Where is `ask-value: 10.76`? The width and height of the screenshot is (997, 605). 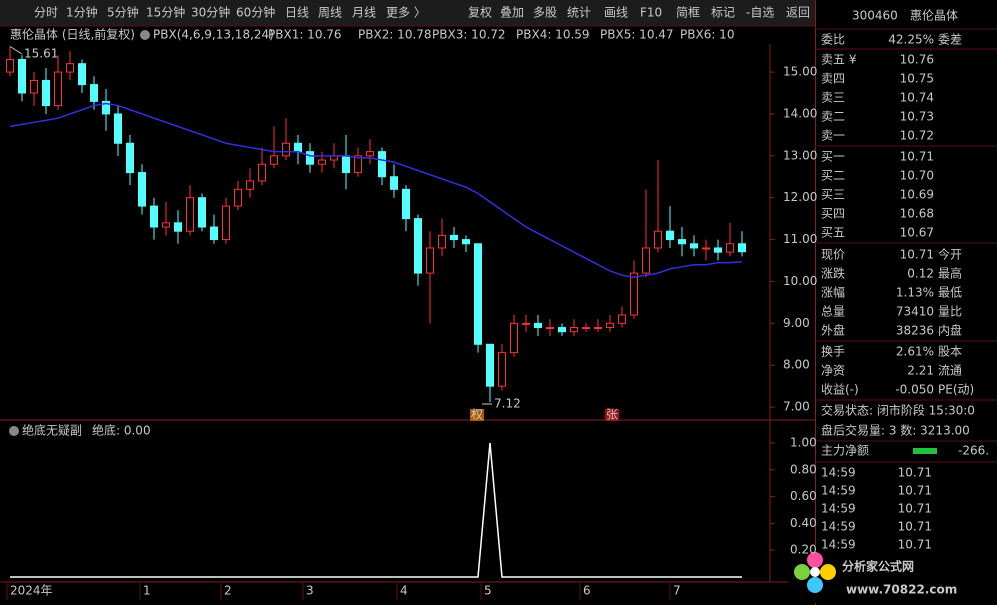 ask-value: 10.76 is located at coordinates (917, 60).